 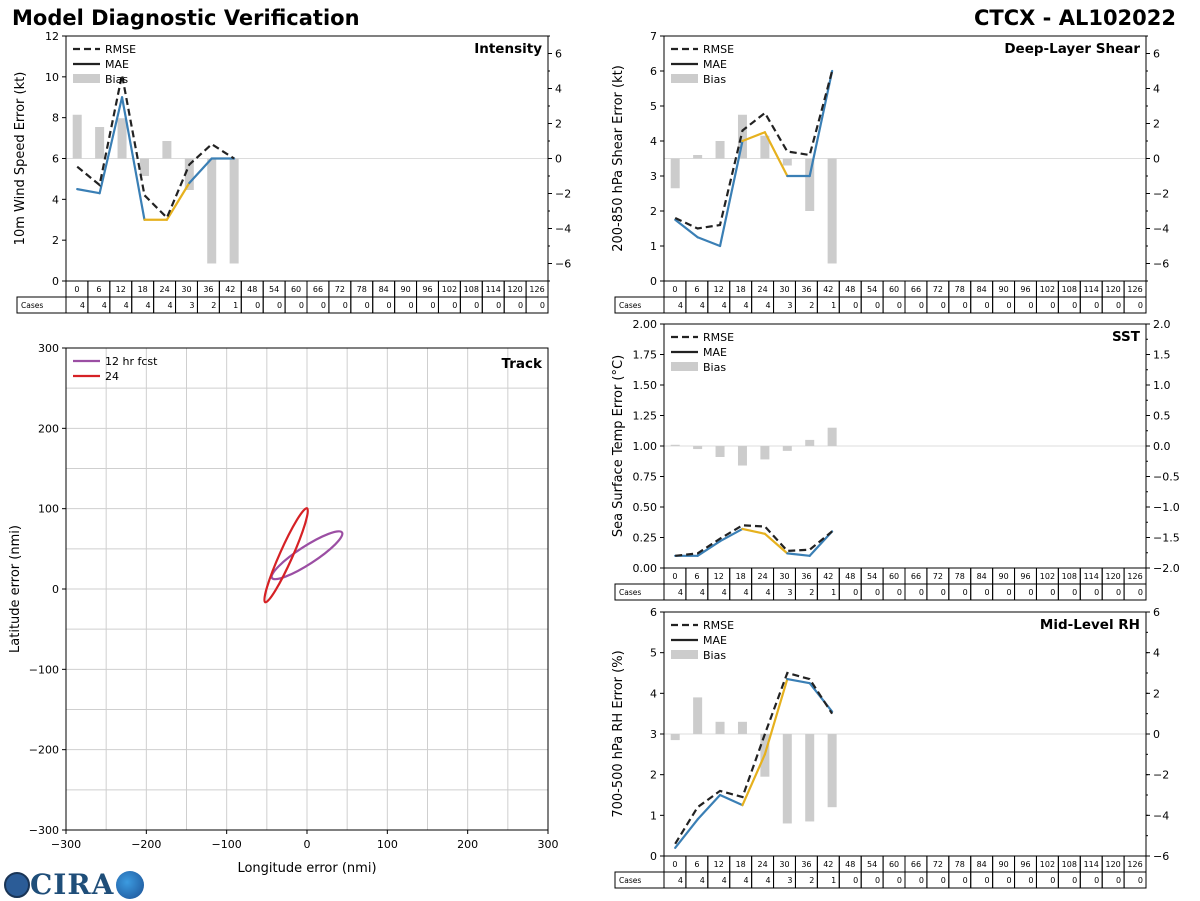 I want to click on shear-hour-label: 66, so click(x=916, y=289).